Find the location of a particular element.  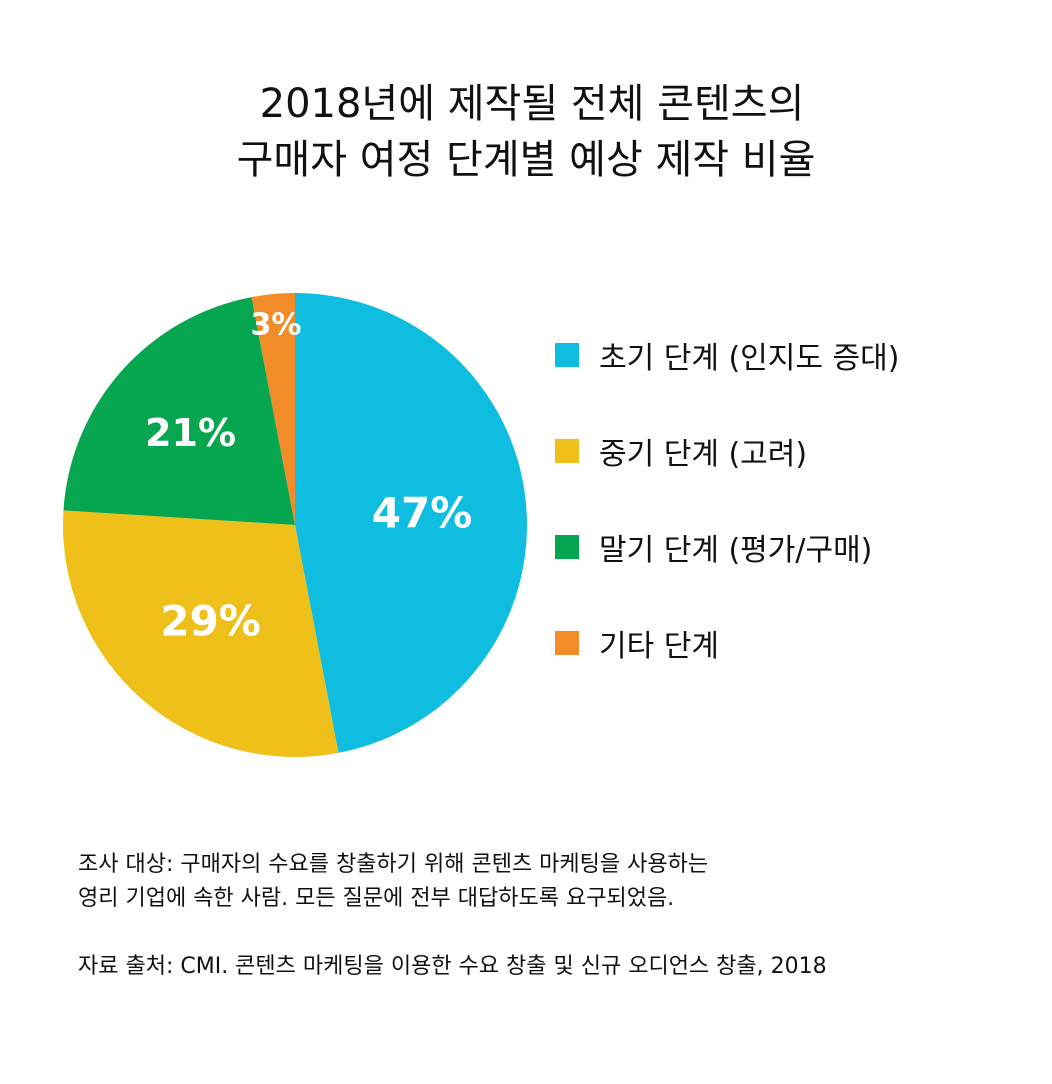

chart-title-line1: 2018년에 제작될 전체 콘텐츠의 is located at coordinates (532, 104).